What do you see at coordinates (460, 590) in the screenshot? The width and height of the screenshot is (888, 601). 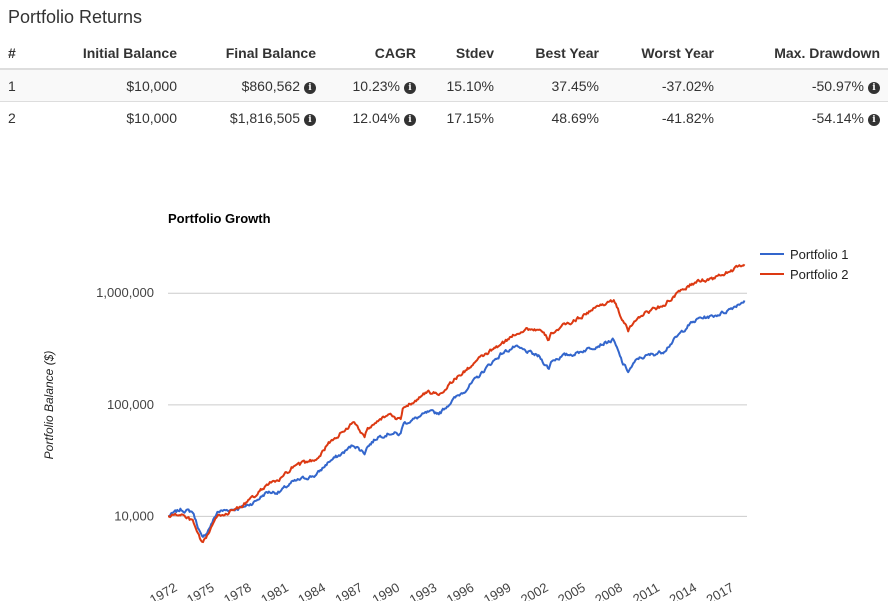 I see `x-tick-label: 1996` at bounding box center [460, 590].